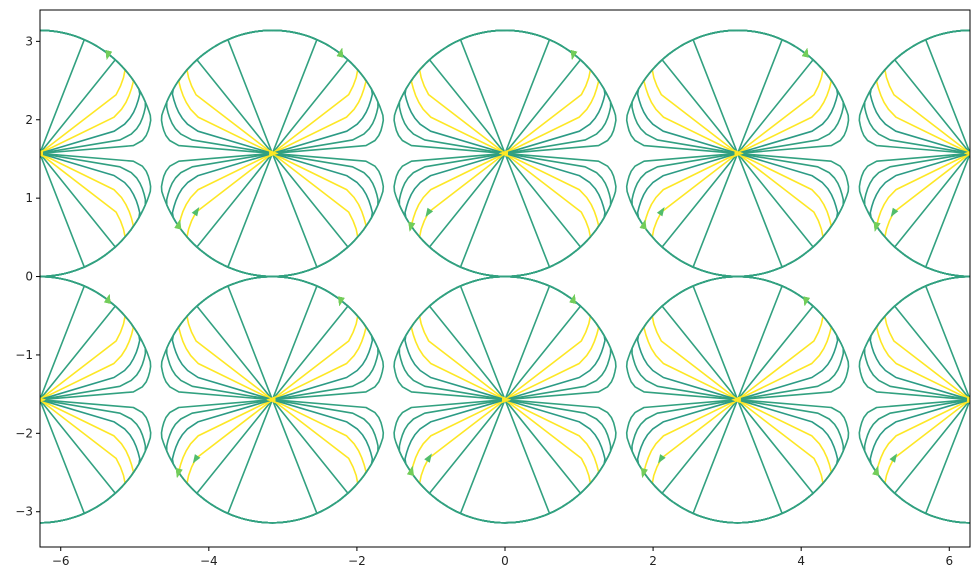  What do you see at coordinates (502, 557) in the screenshot?
I see `x-axis: −6 −4 −2 0 2 4 6` at bounding box center [502, 557].